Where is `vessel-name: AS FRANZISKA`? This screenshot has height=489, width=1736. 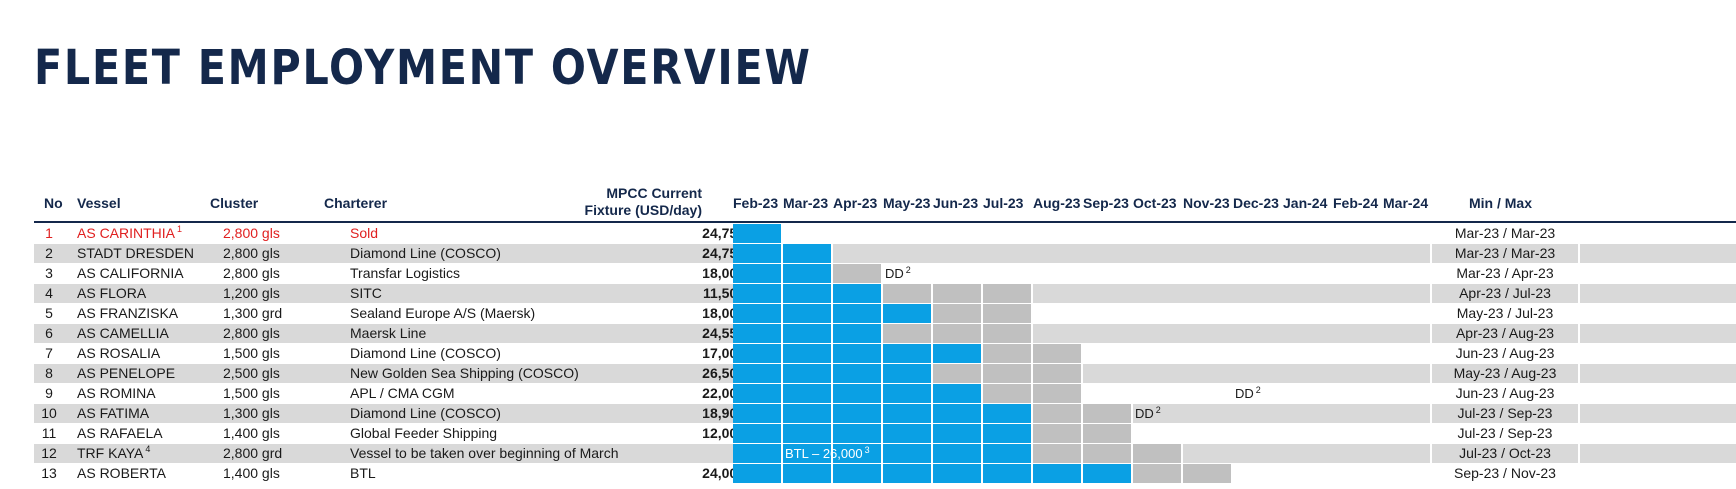 vessel-name: AS FRANZISKA is located at coordinates (127, 313).